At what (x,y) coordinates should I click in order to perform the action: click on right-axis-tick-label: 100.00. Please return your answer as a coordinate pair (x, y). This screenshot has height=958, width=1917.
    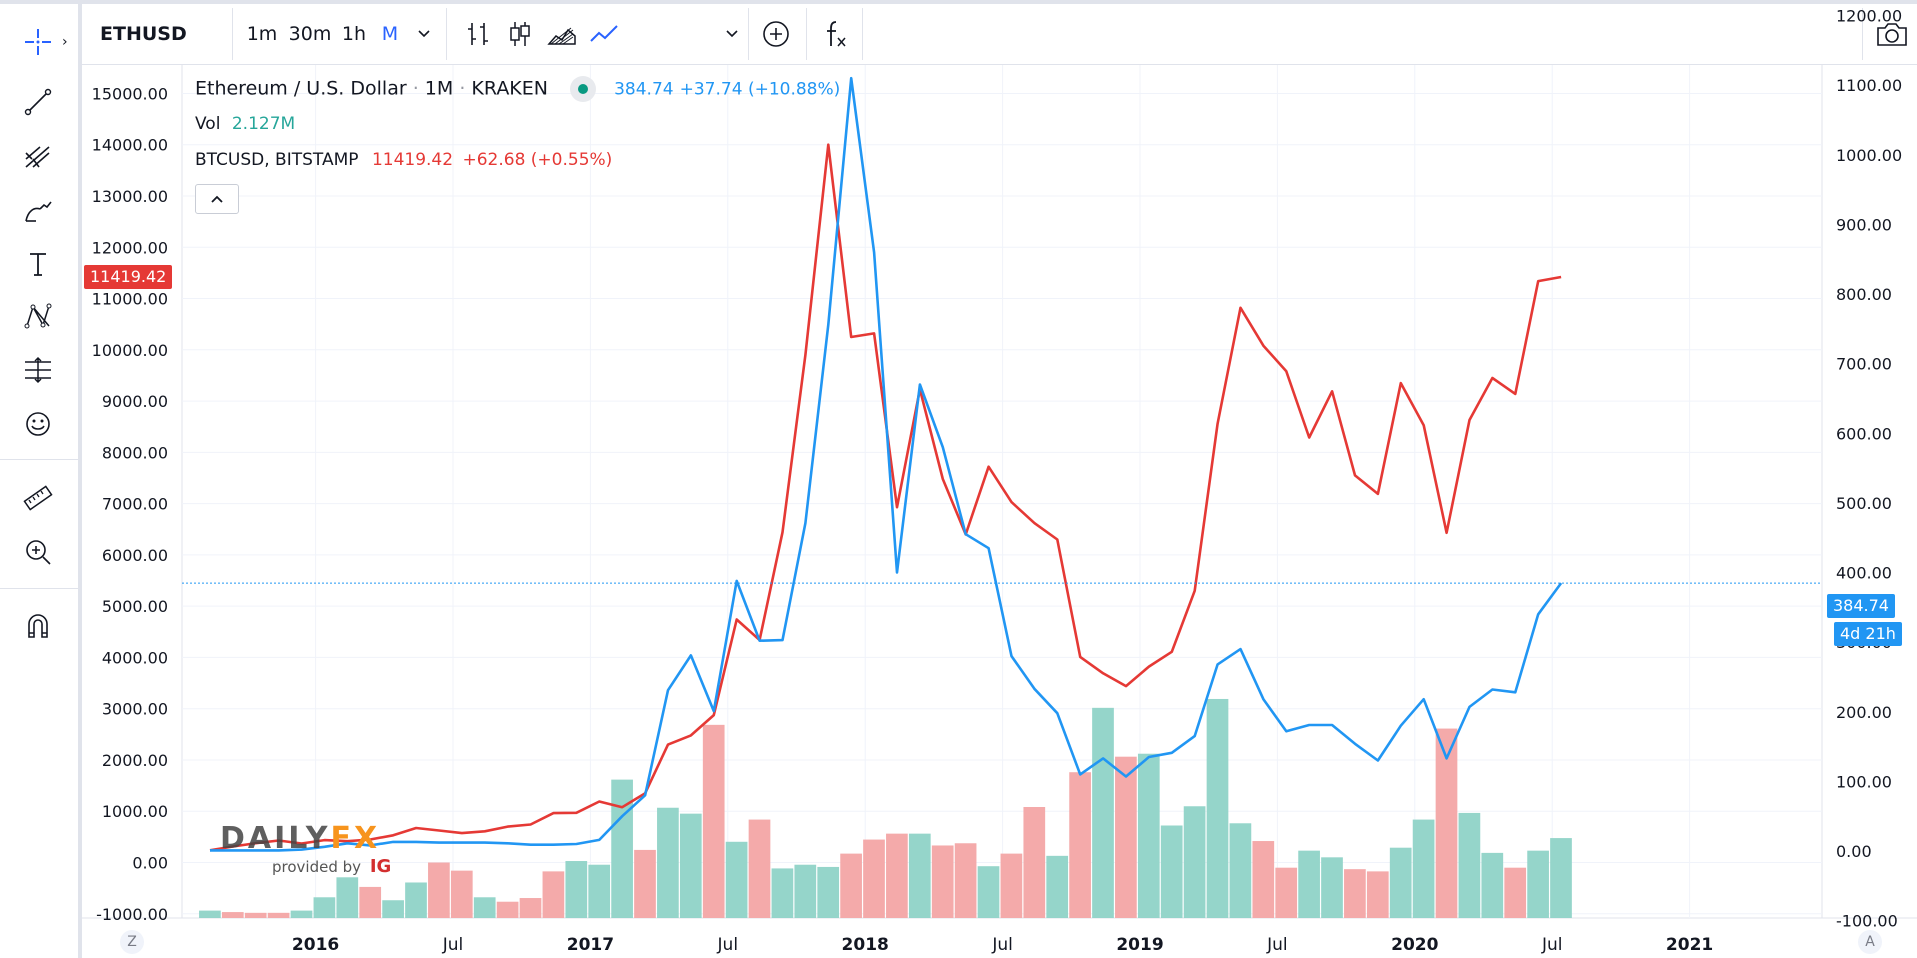
    Looking at the image, I should click on (1864, 781).